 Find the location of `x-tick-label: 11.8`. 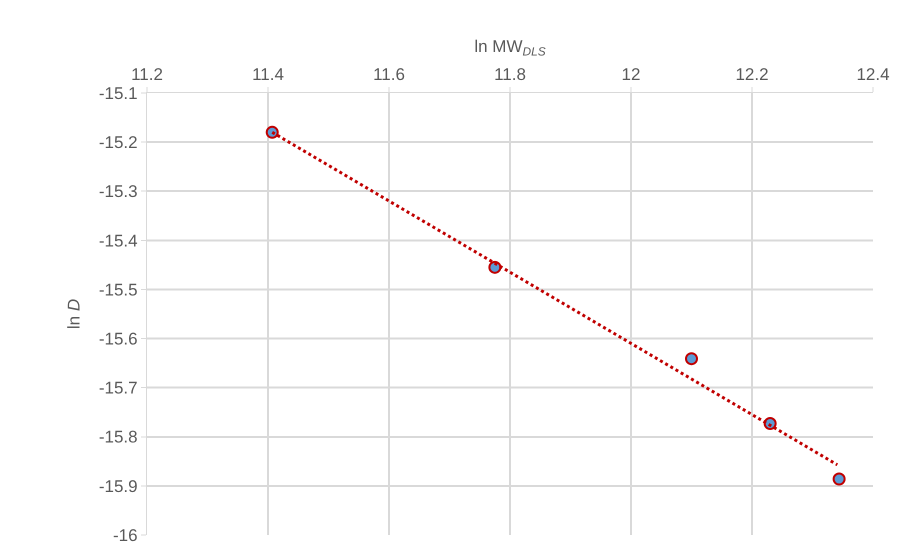

x-tick-label: 11.8 is located at coordinates (510, 74).